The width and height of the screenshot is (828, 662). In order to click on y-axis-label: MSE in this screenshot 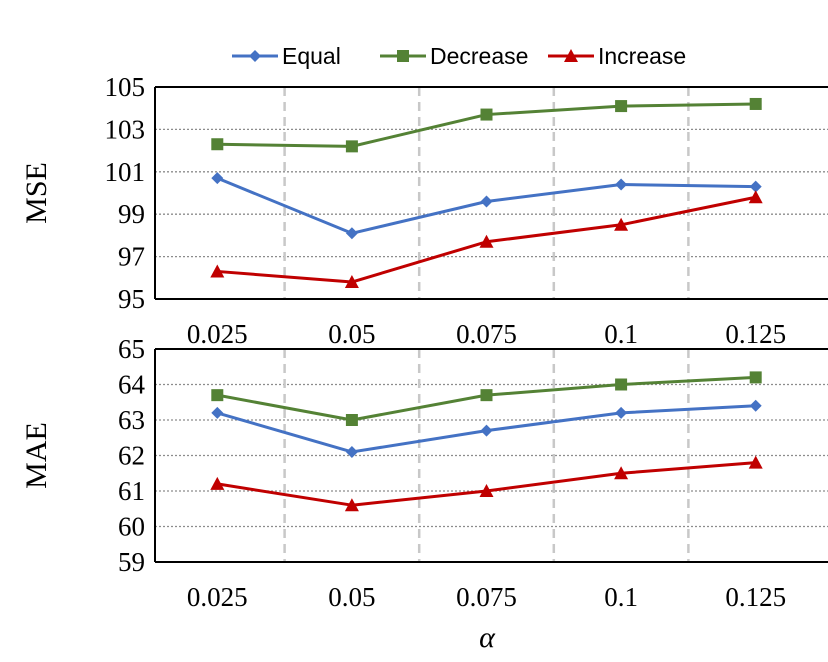, I will do `click(36, 193)`.